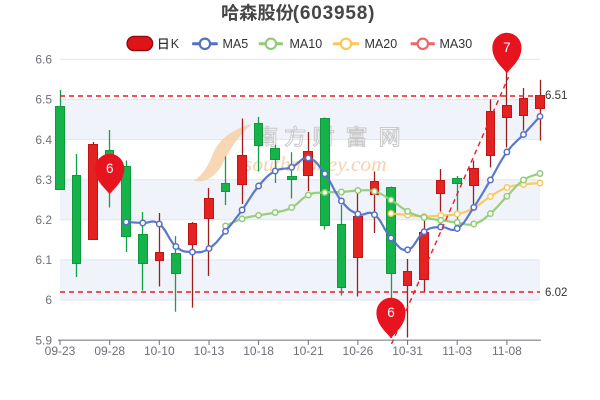  I want to click on svg-text: 10-21, so click(308, 351).